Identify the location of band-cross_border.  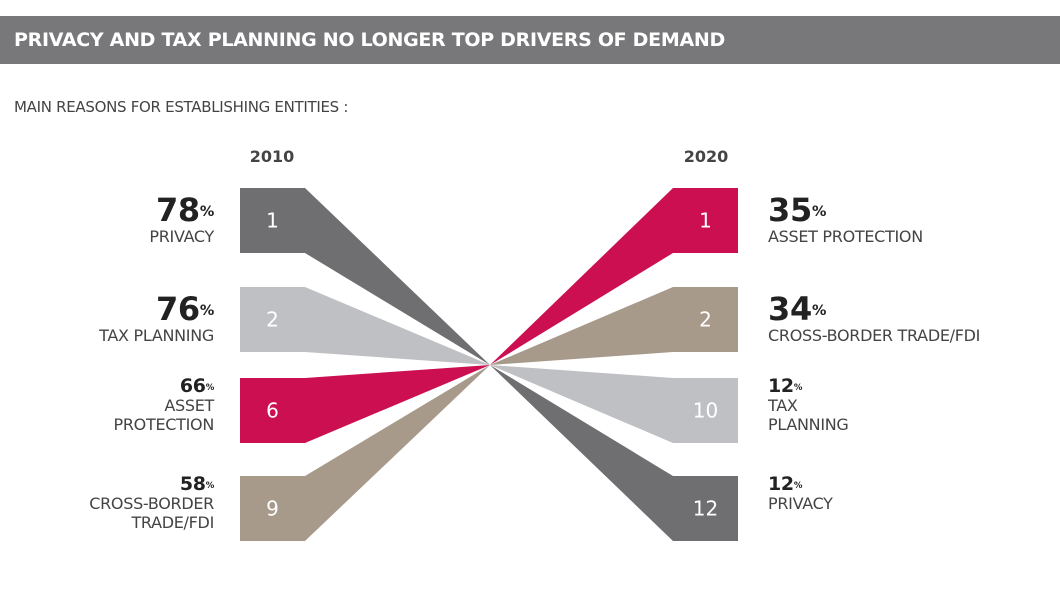
(489, 414).